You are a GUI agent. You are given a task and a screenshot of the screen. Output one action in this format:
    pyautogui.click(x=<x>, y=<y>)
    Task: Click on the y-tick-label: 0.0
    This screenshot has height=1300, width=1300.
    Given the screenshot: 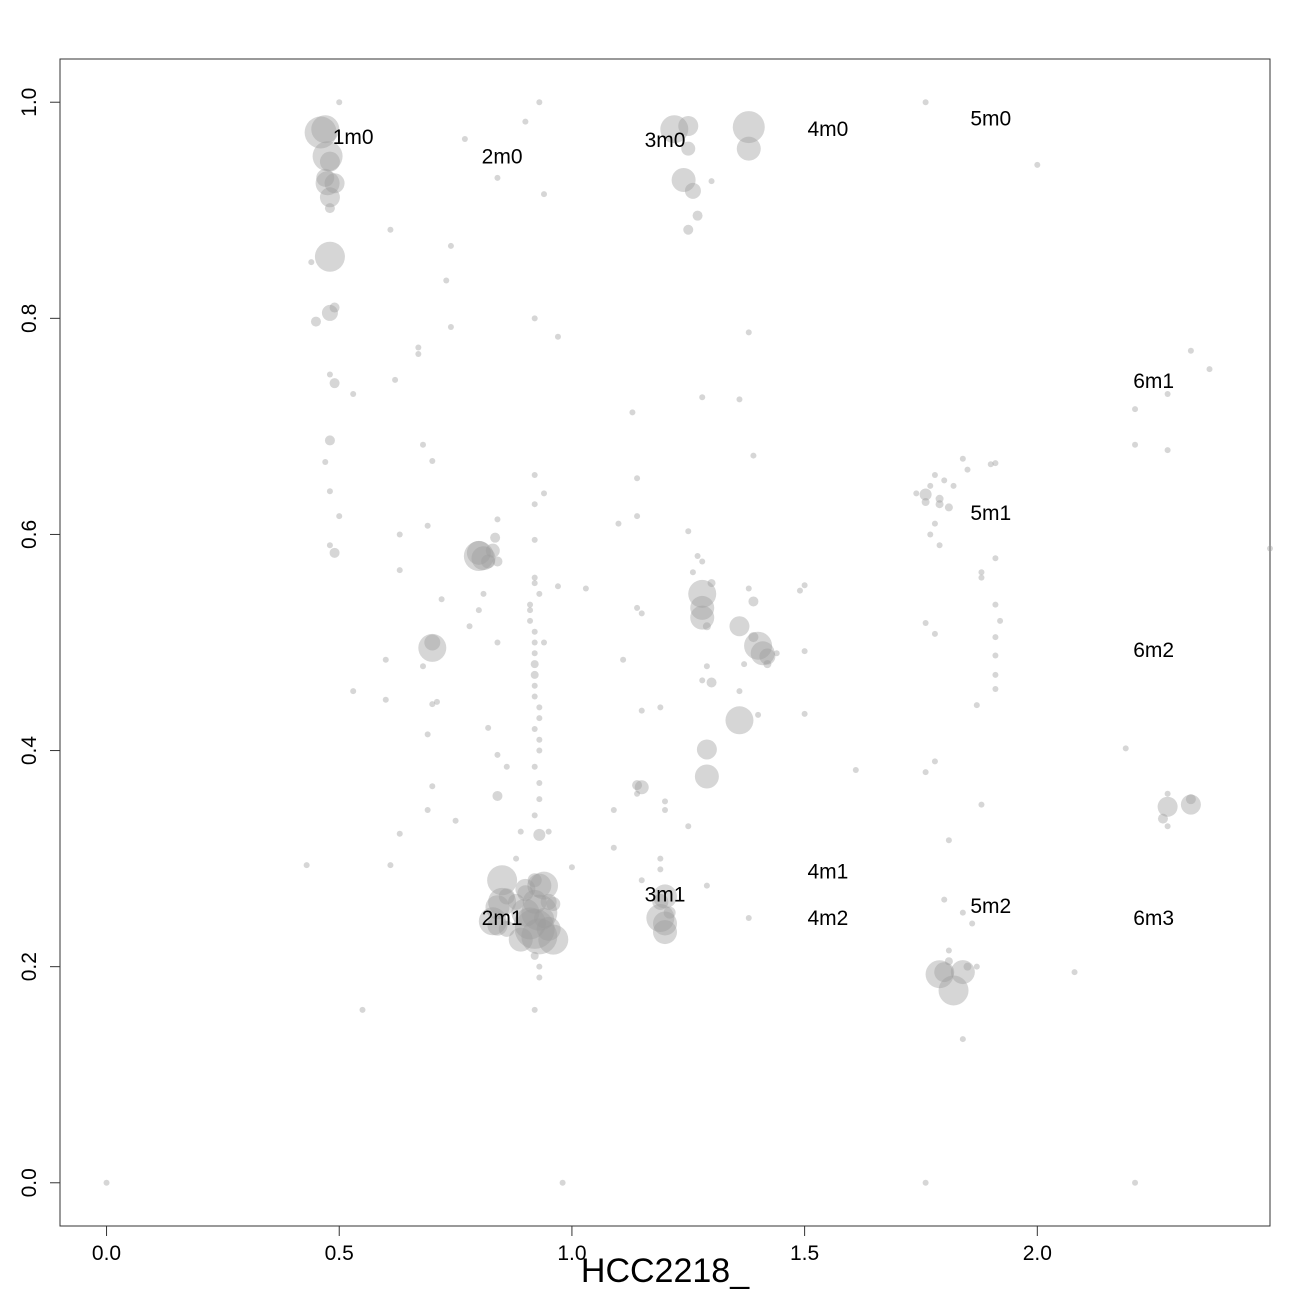 What is the action you would take?
    pyautogui.click(x=29, y=1182)
    